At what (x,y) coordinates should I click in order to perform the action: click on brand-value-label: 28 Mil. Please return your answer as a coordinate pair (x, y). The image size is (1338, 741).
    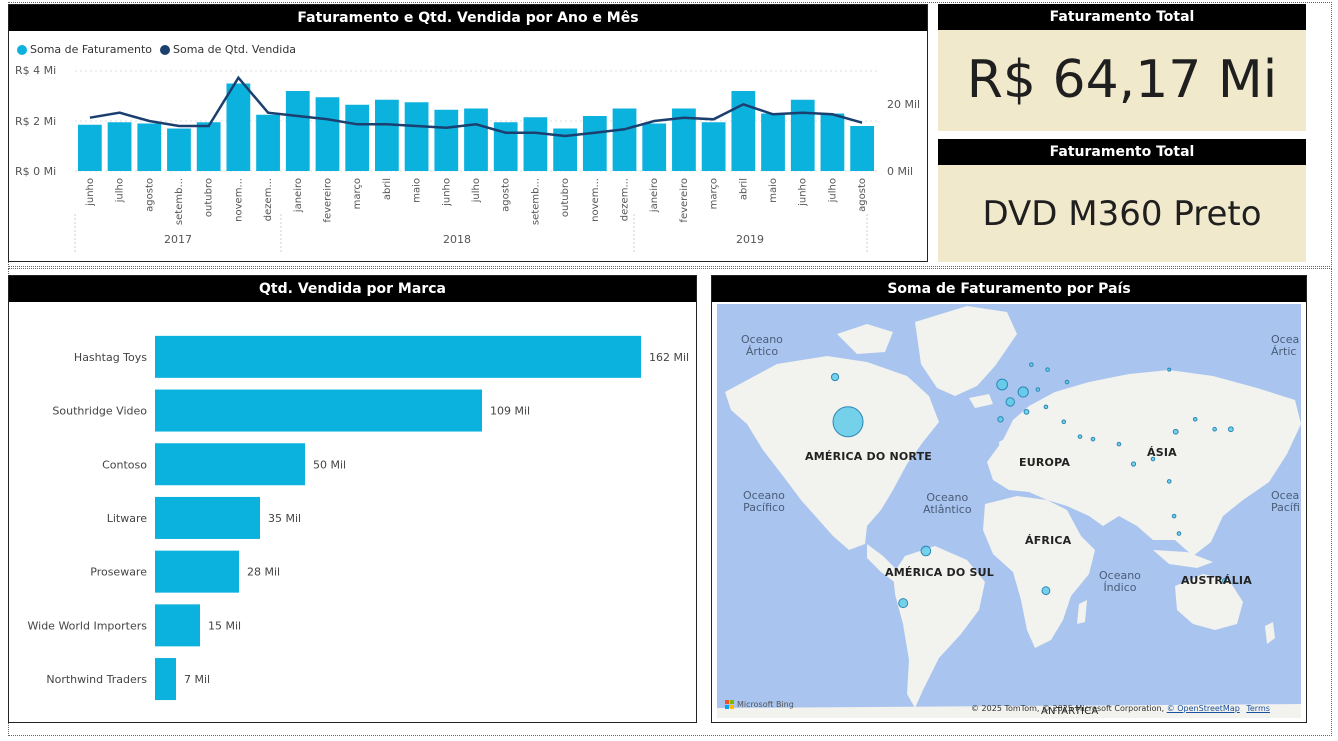
    Looking at the image, I should click on (263, 572).